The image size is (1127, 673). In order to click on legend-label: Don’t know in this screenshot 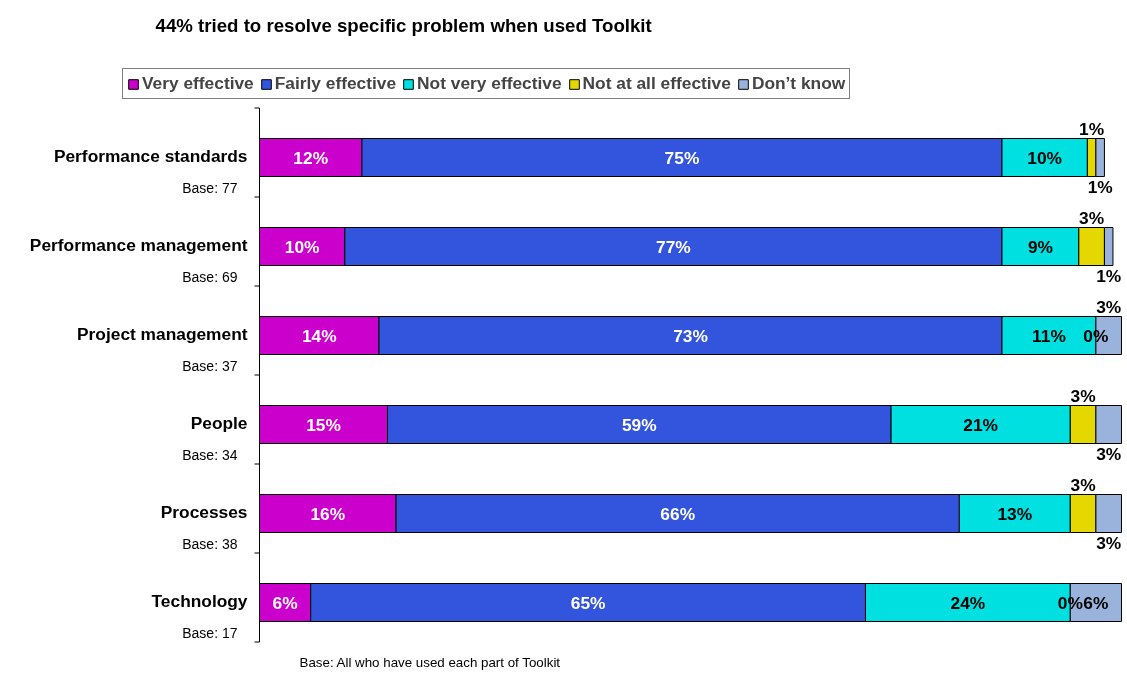, I will do `click(798, 83)`.